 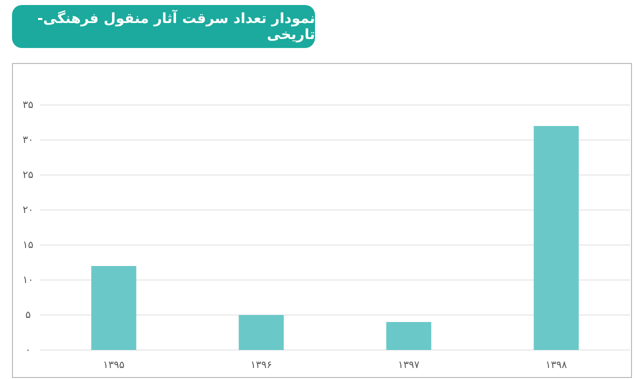 I want to click on y-tick-label: ۳۰, so click(x=28, y=140).